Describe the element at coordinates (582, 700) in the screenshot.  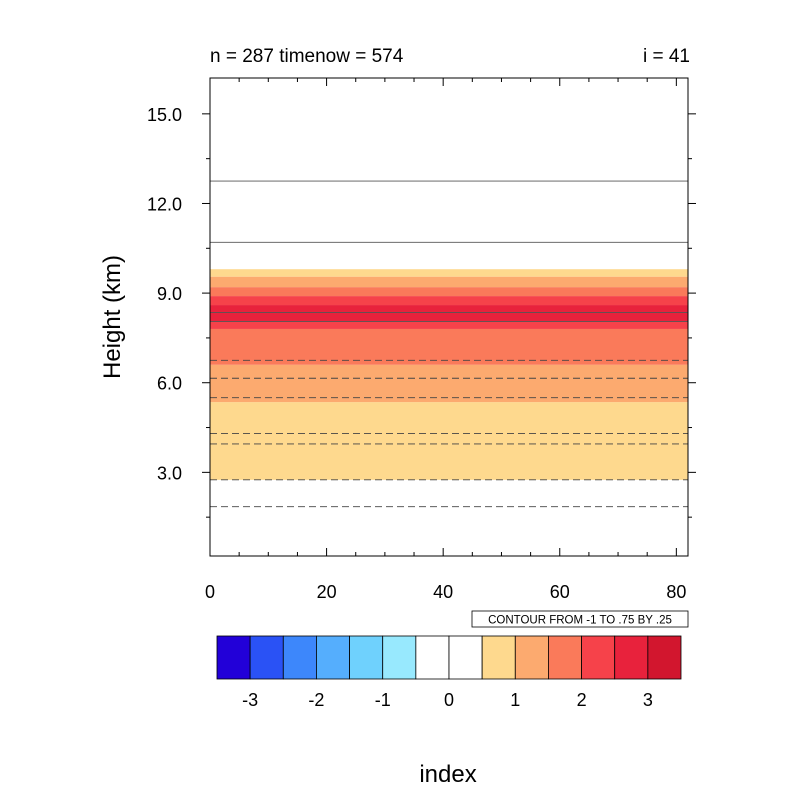
I see `colorbar-label: 2` at that location.